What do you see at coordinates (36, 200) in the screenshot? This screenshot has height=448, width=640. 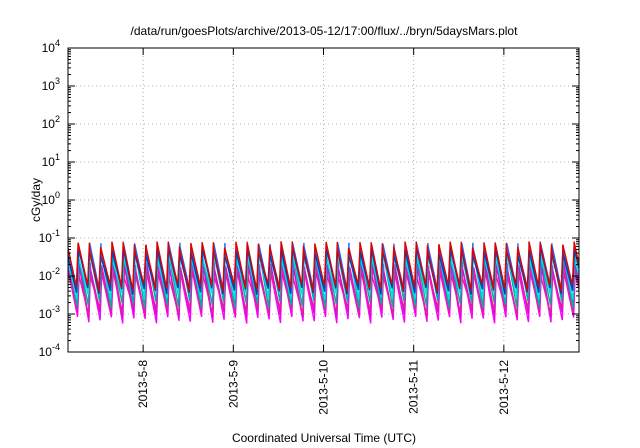 I see `y-axis-label: cGy/day` at bounding box center [36, 200].